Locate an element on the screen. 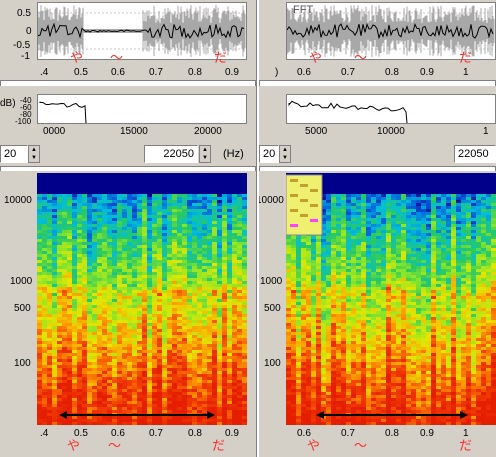  panel-separator is located at coordinates (257, 228).